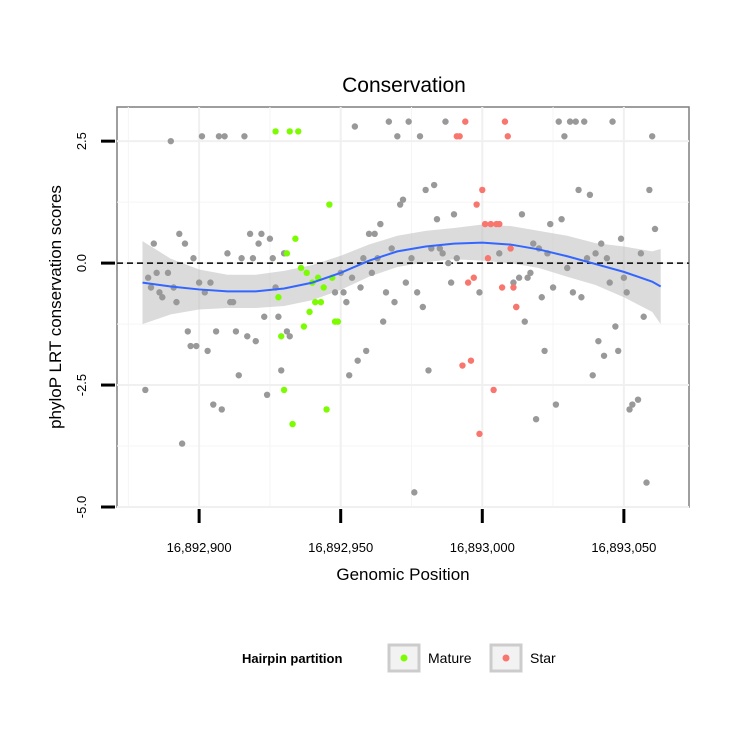 The height and width of the screenshot is (750, 750). Describe the element at coordinates (199, 547) in the screenshot. I see `x-tick-label-0: 16,892,900` at that location.